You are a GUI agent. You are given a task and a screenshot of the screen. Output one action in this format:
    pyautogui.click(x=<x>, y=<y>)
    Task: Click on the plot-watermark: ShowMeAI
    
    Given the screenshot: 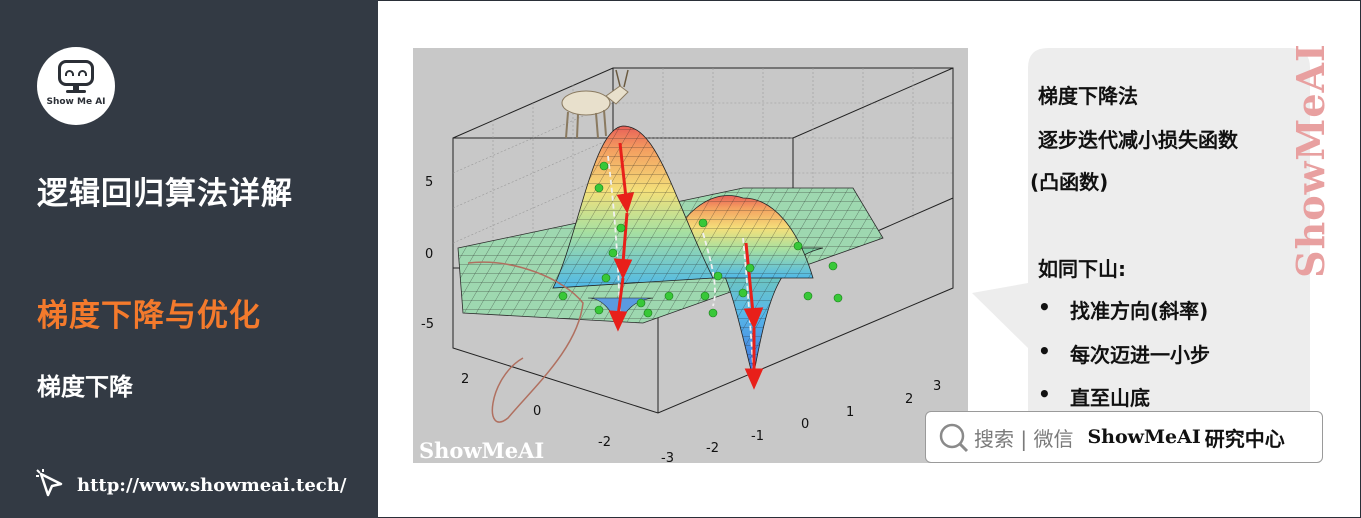 What is the action you would take?
    pyautogui.click(x=482, y=450)
    